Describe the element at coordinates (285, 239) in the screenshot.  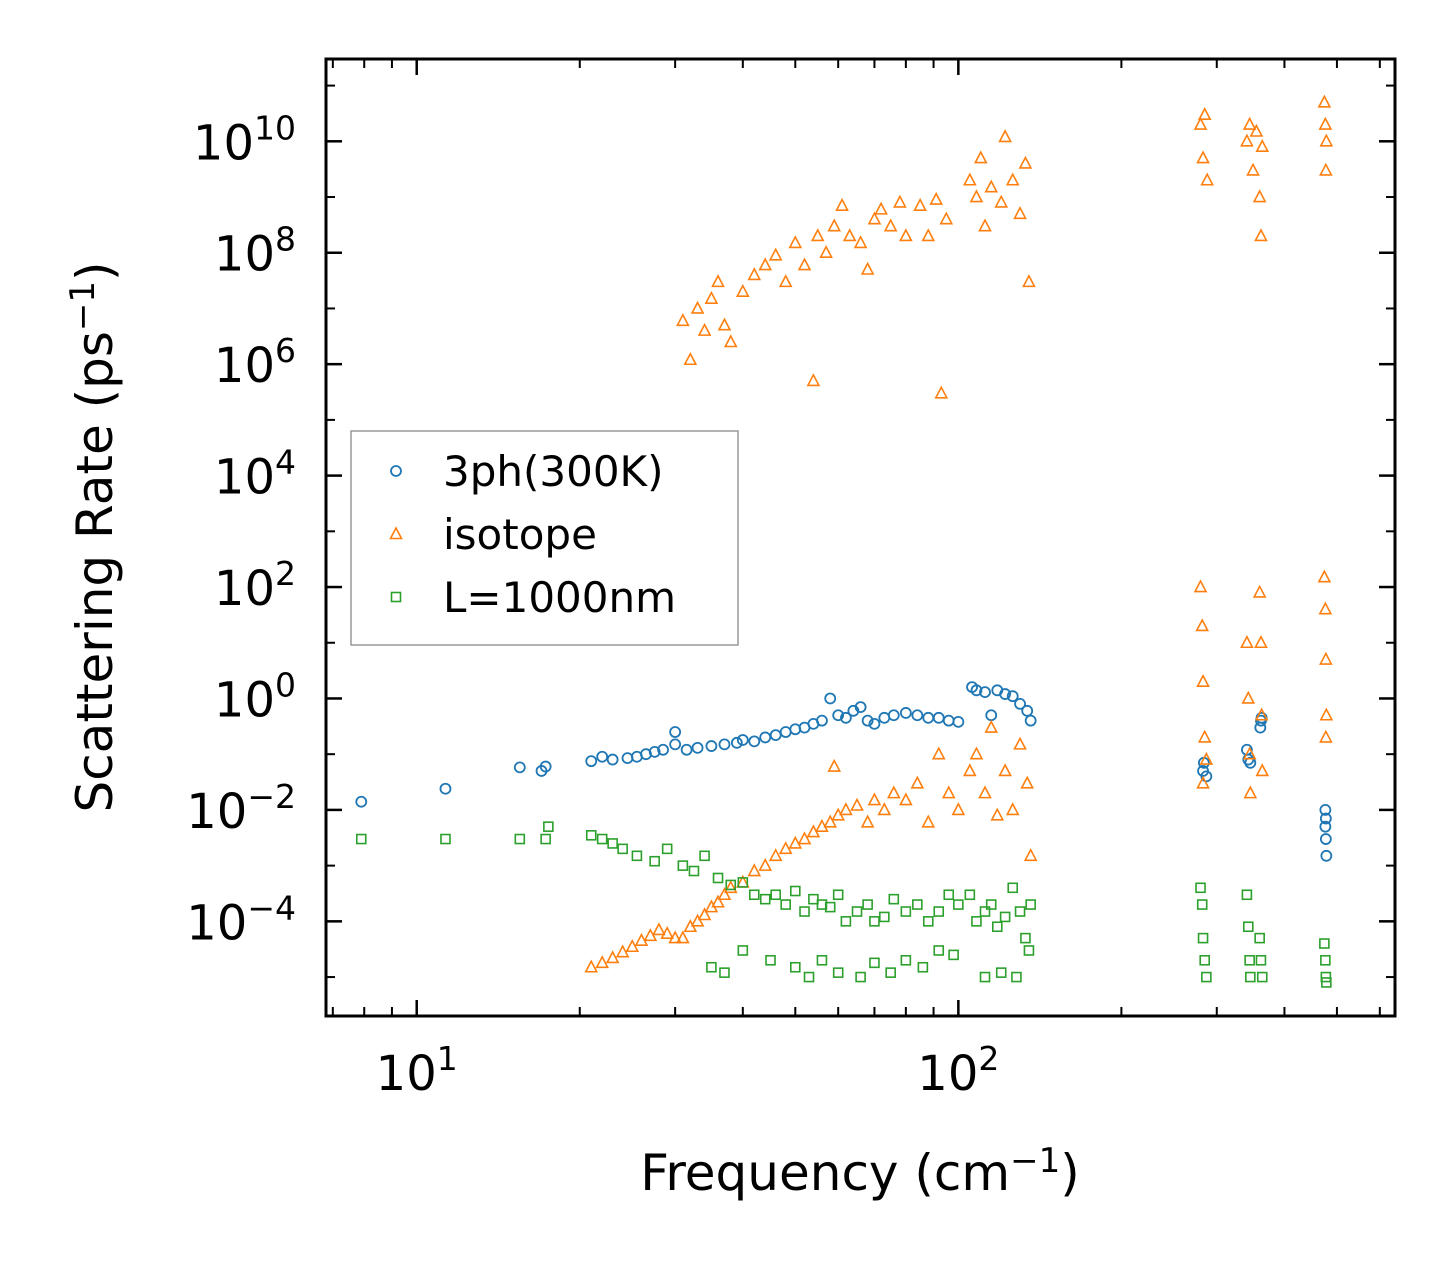
I see `y-tick-exp: 8` at that location.